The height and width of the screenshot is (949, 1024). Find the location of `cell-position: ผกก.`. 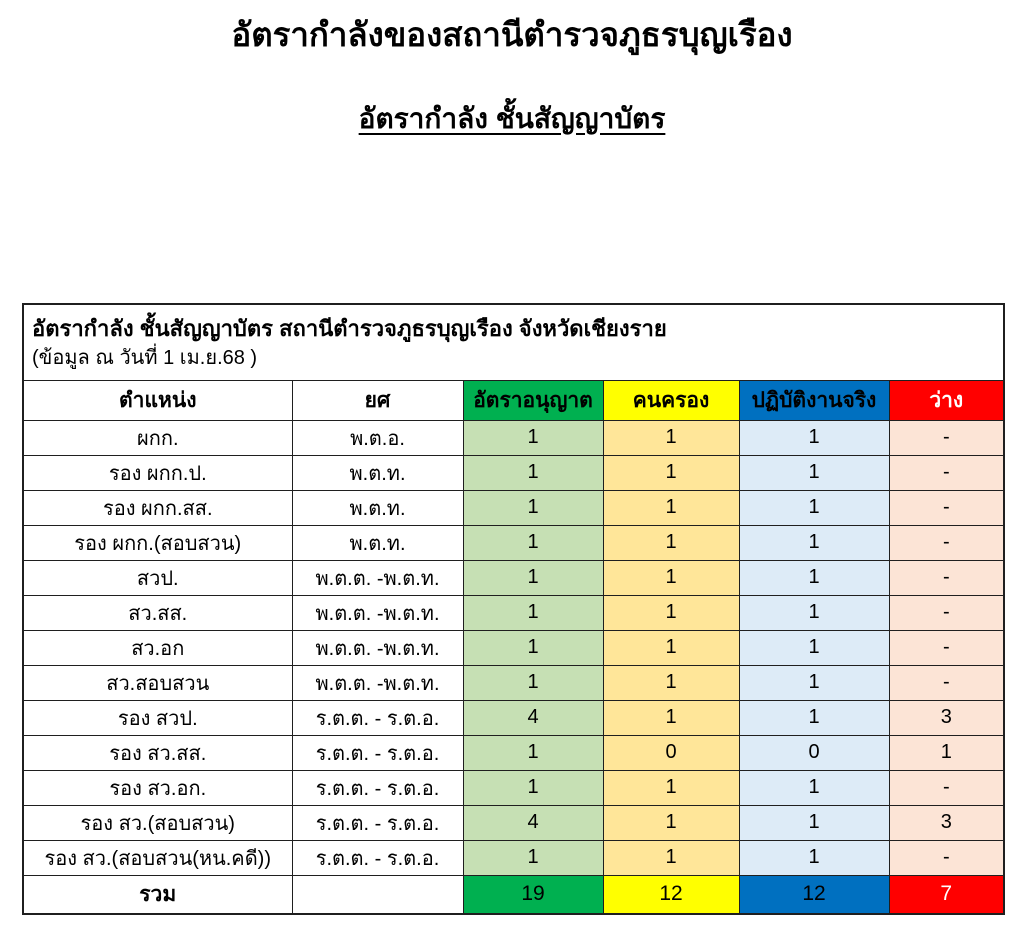

cell-position: ผกก. is located at coordinates (157, 437).